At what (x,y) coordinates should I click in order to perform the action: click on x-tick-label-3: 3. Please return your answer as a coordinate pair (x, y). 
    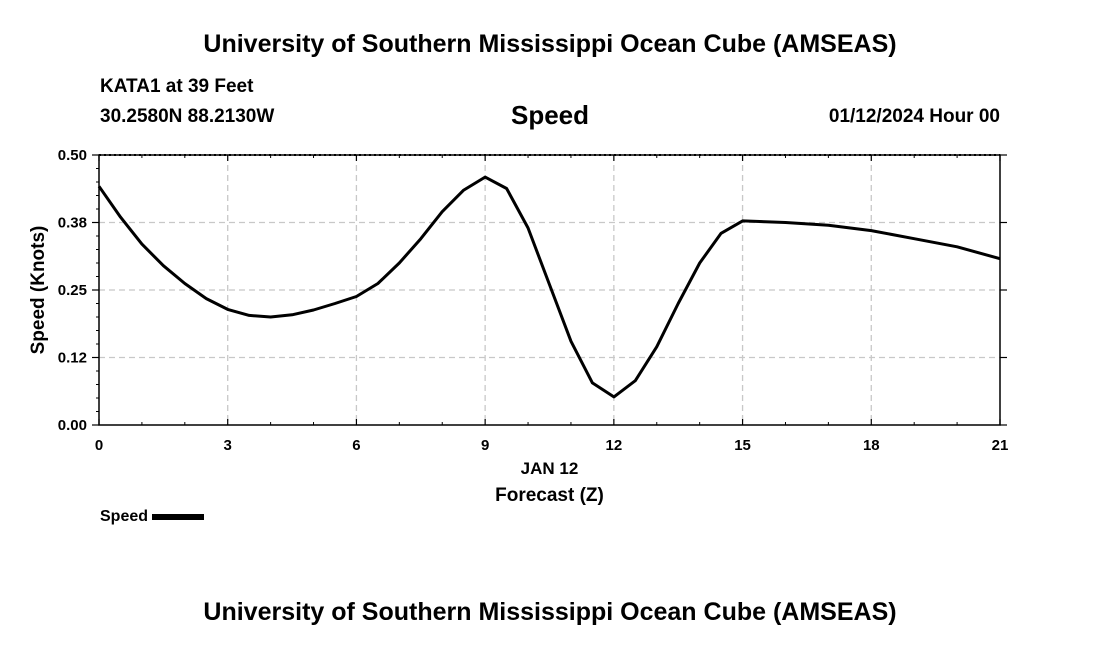
    Looking at the image, I should click on (228, 445).